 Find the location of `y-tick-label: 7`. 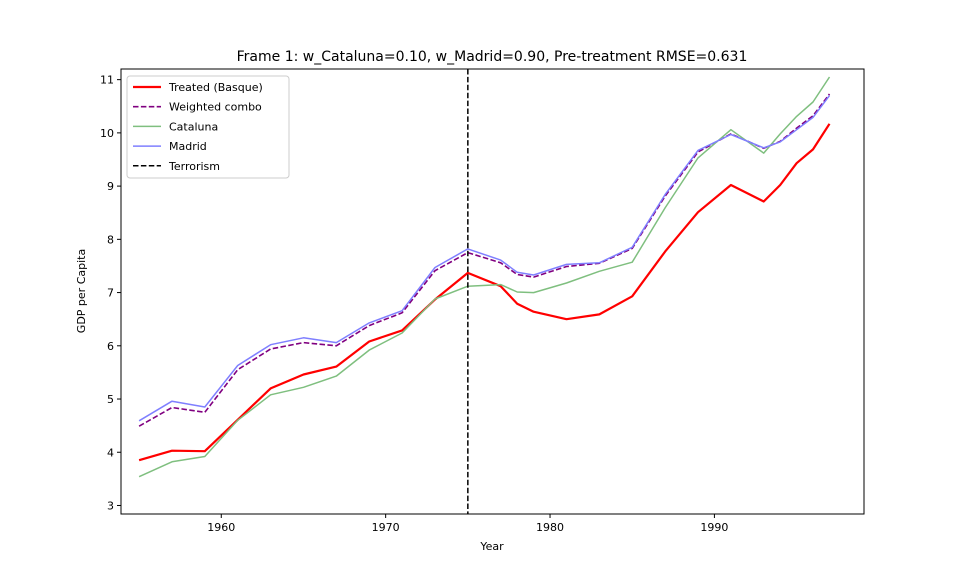

y-tick-label: 7 is located at coordinates (110, 293).